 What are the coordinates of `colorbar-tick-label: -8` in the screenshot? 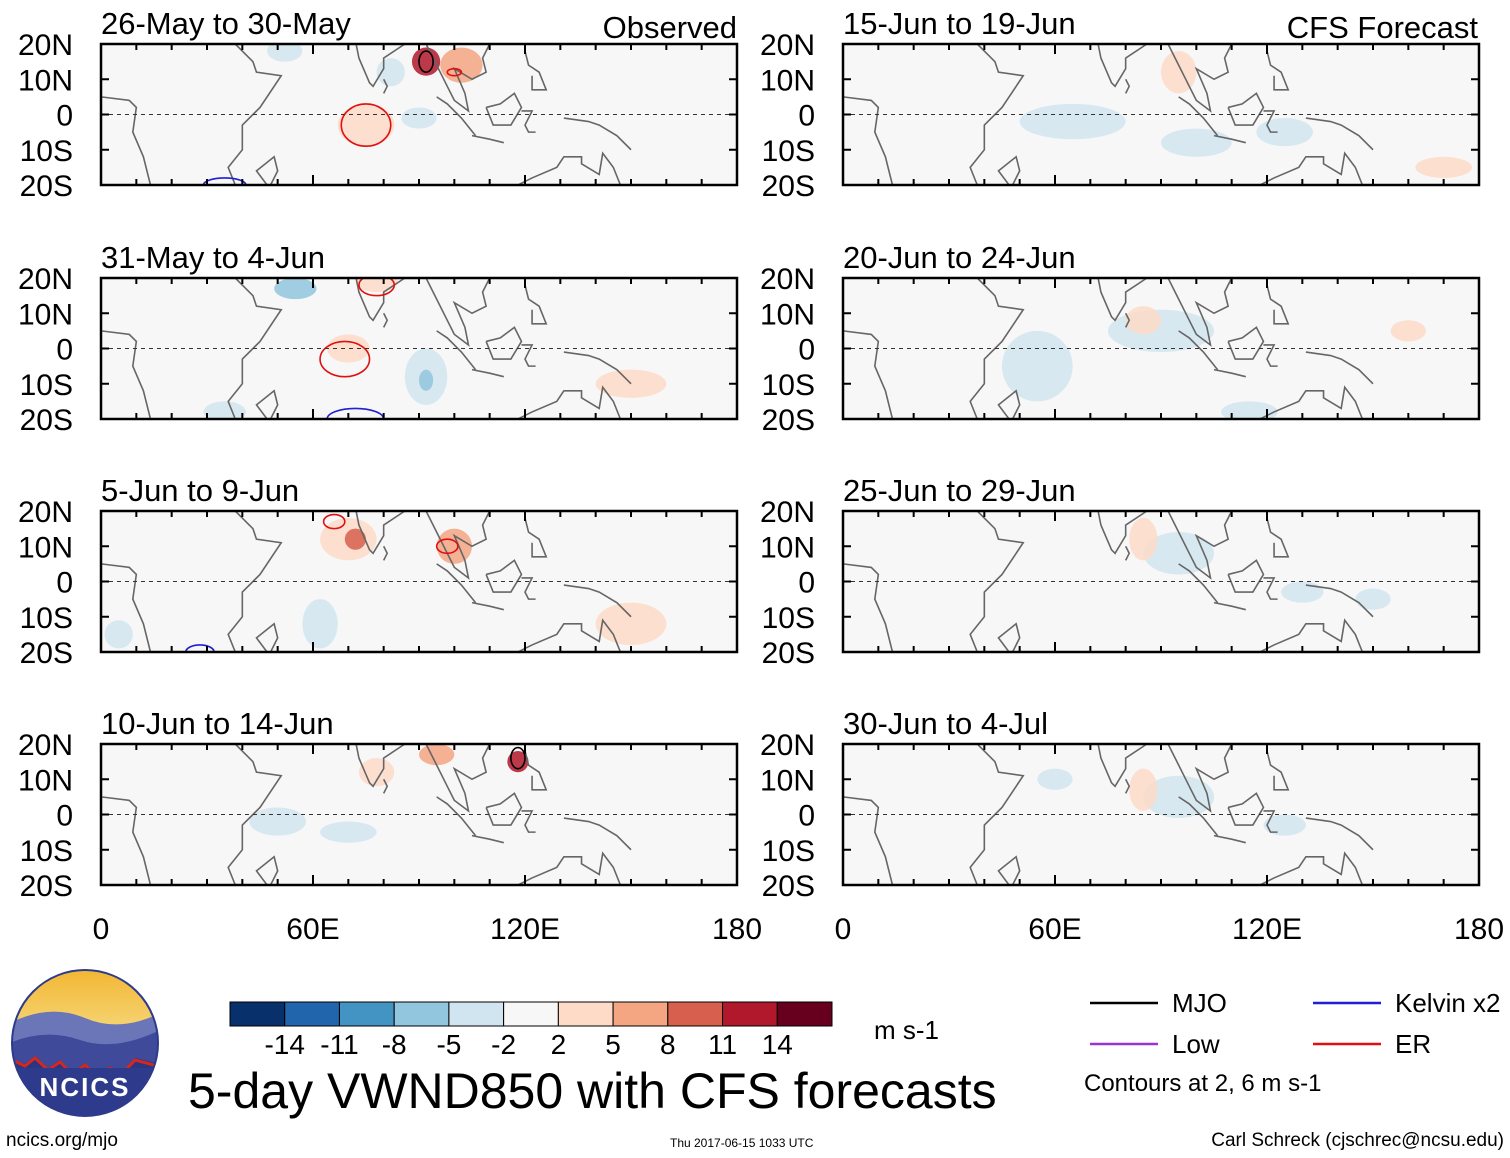 It's located at (394, 1044).